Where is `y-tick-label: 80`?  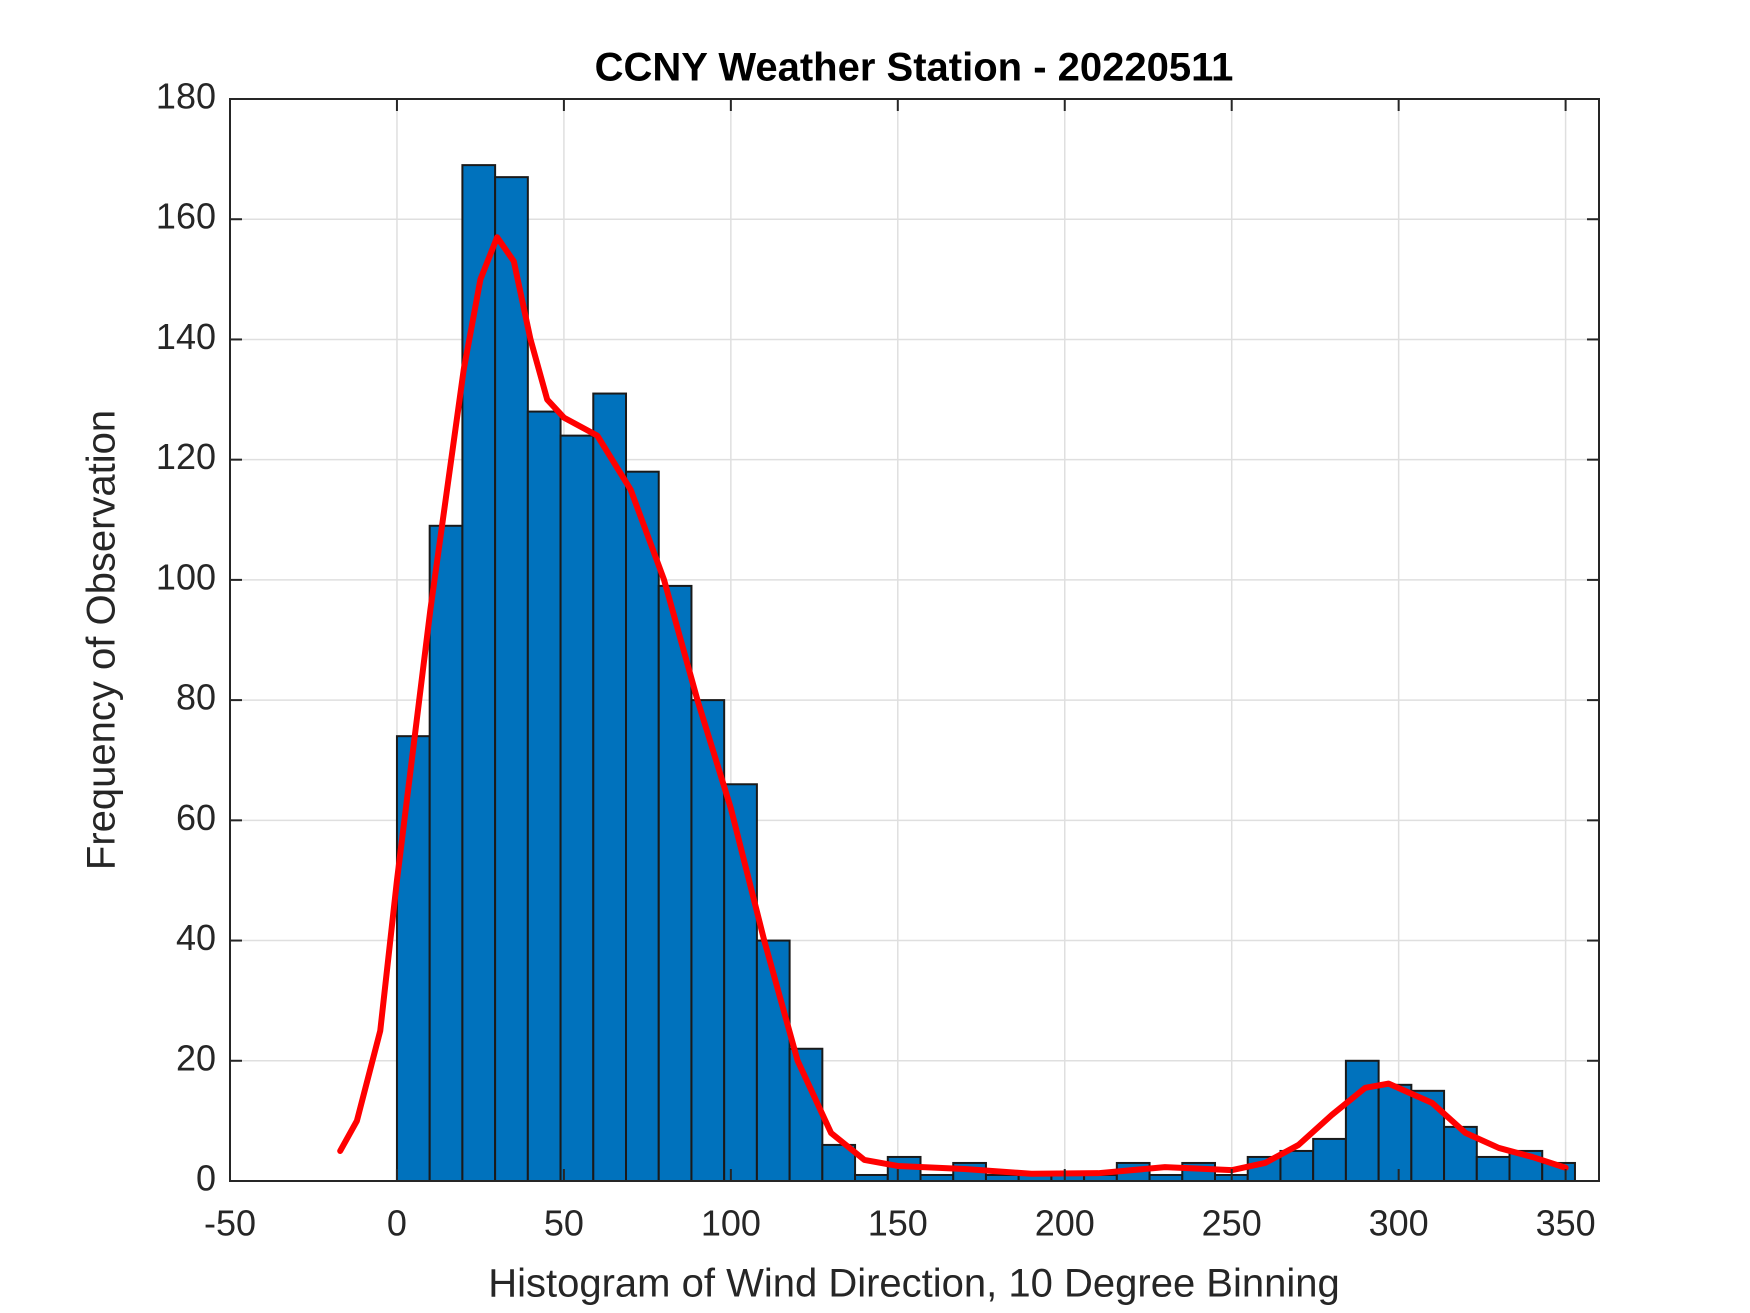
y-tick-label: 80 is located at coordinates (196, 697).